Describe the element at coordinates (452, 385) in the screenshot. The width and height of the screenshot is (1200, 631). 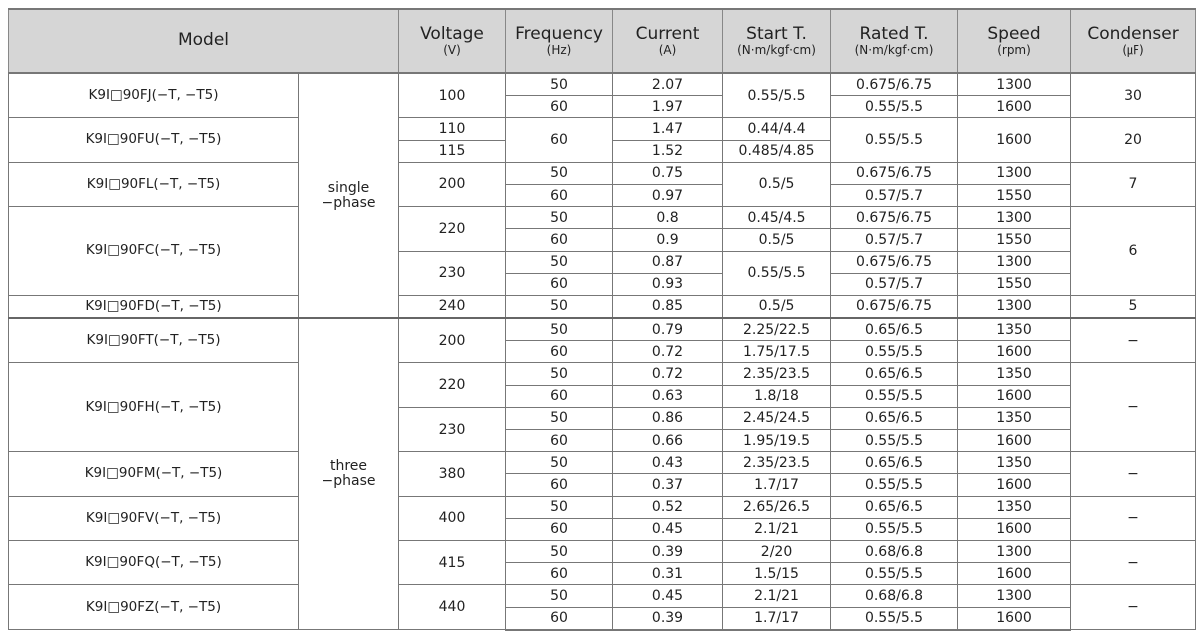
I see `cell-voltage: 220` at that location.